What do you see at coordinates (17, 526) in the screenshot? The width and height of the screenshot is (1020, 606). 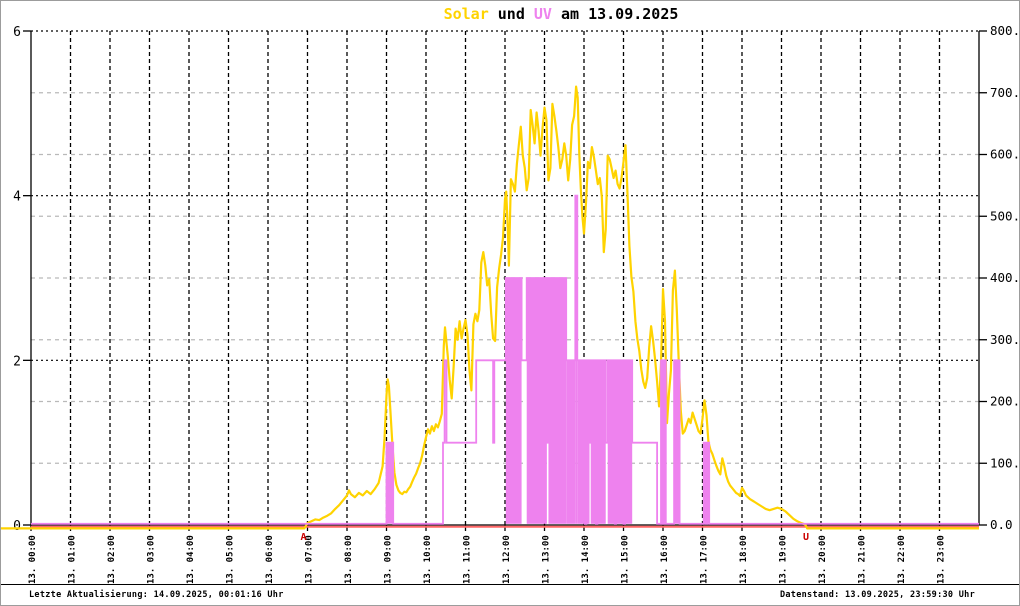 I see `left-axis-tick-label: 0` at bounding box center [17, 526].